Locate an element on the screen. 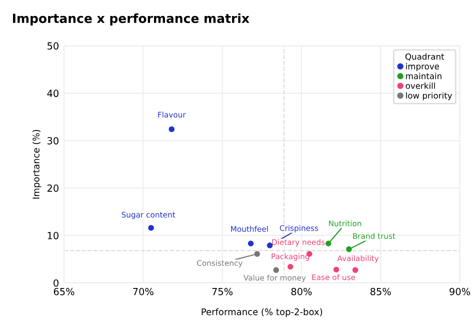 Image resolution: width=474 pixels, height=327 pixels. x-tick-label: 75% is located at coordinates (222, 292).